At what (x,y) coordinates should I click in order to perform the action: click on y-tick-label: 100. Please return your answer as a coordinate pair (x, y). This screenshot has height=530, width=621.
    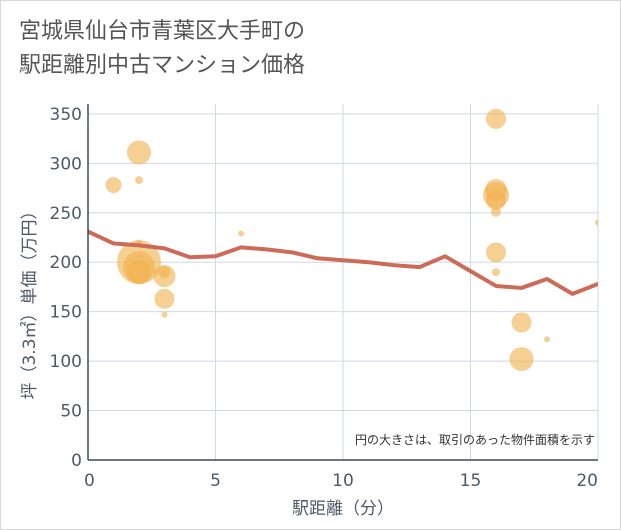
    Looking at the image, I should click on (66, 362).